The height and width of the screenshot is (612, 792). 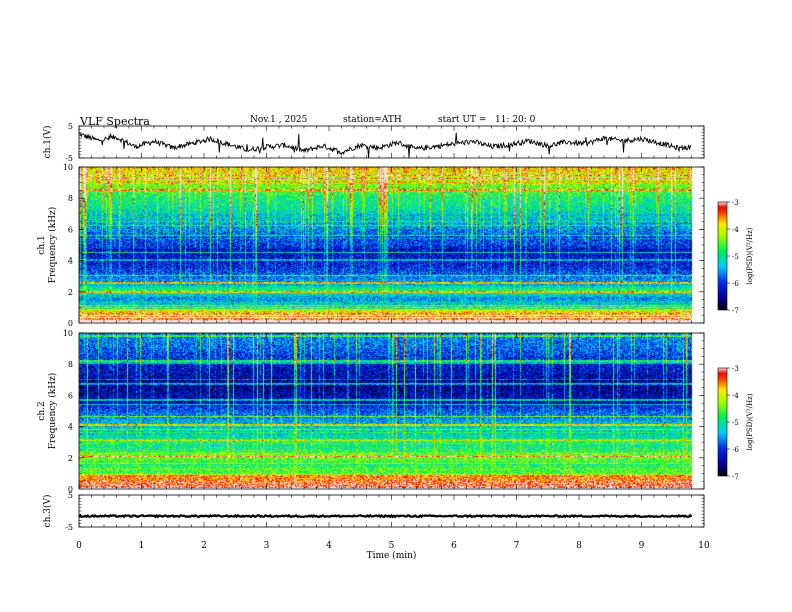 I want to click on ch3-ytick-label: -5, so click(x=69, y=527).